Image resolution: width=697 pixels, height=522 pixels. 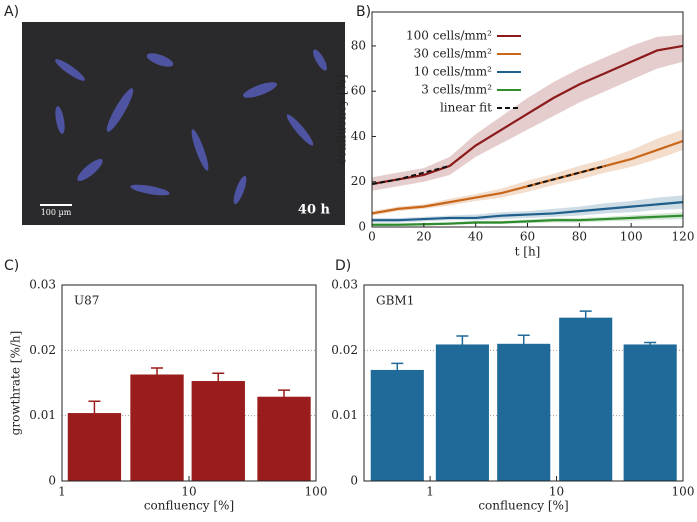 What do you see at coordinates (11, 12) in the screenshot?
I see `panel-label: A)` at bounding box center [11, 12].